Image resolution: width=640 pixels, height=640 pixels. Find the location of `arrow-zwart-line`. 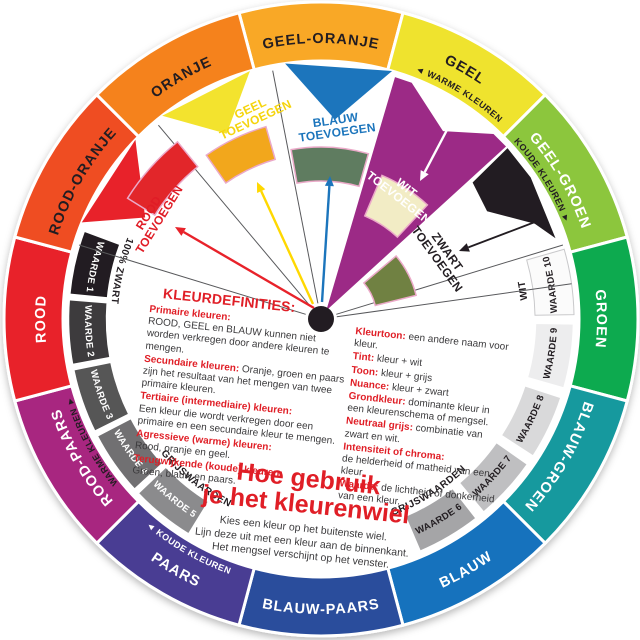

arrow-zwart-line is located at coordinates (501, 235).